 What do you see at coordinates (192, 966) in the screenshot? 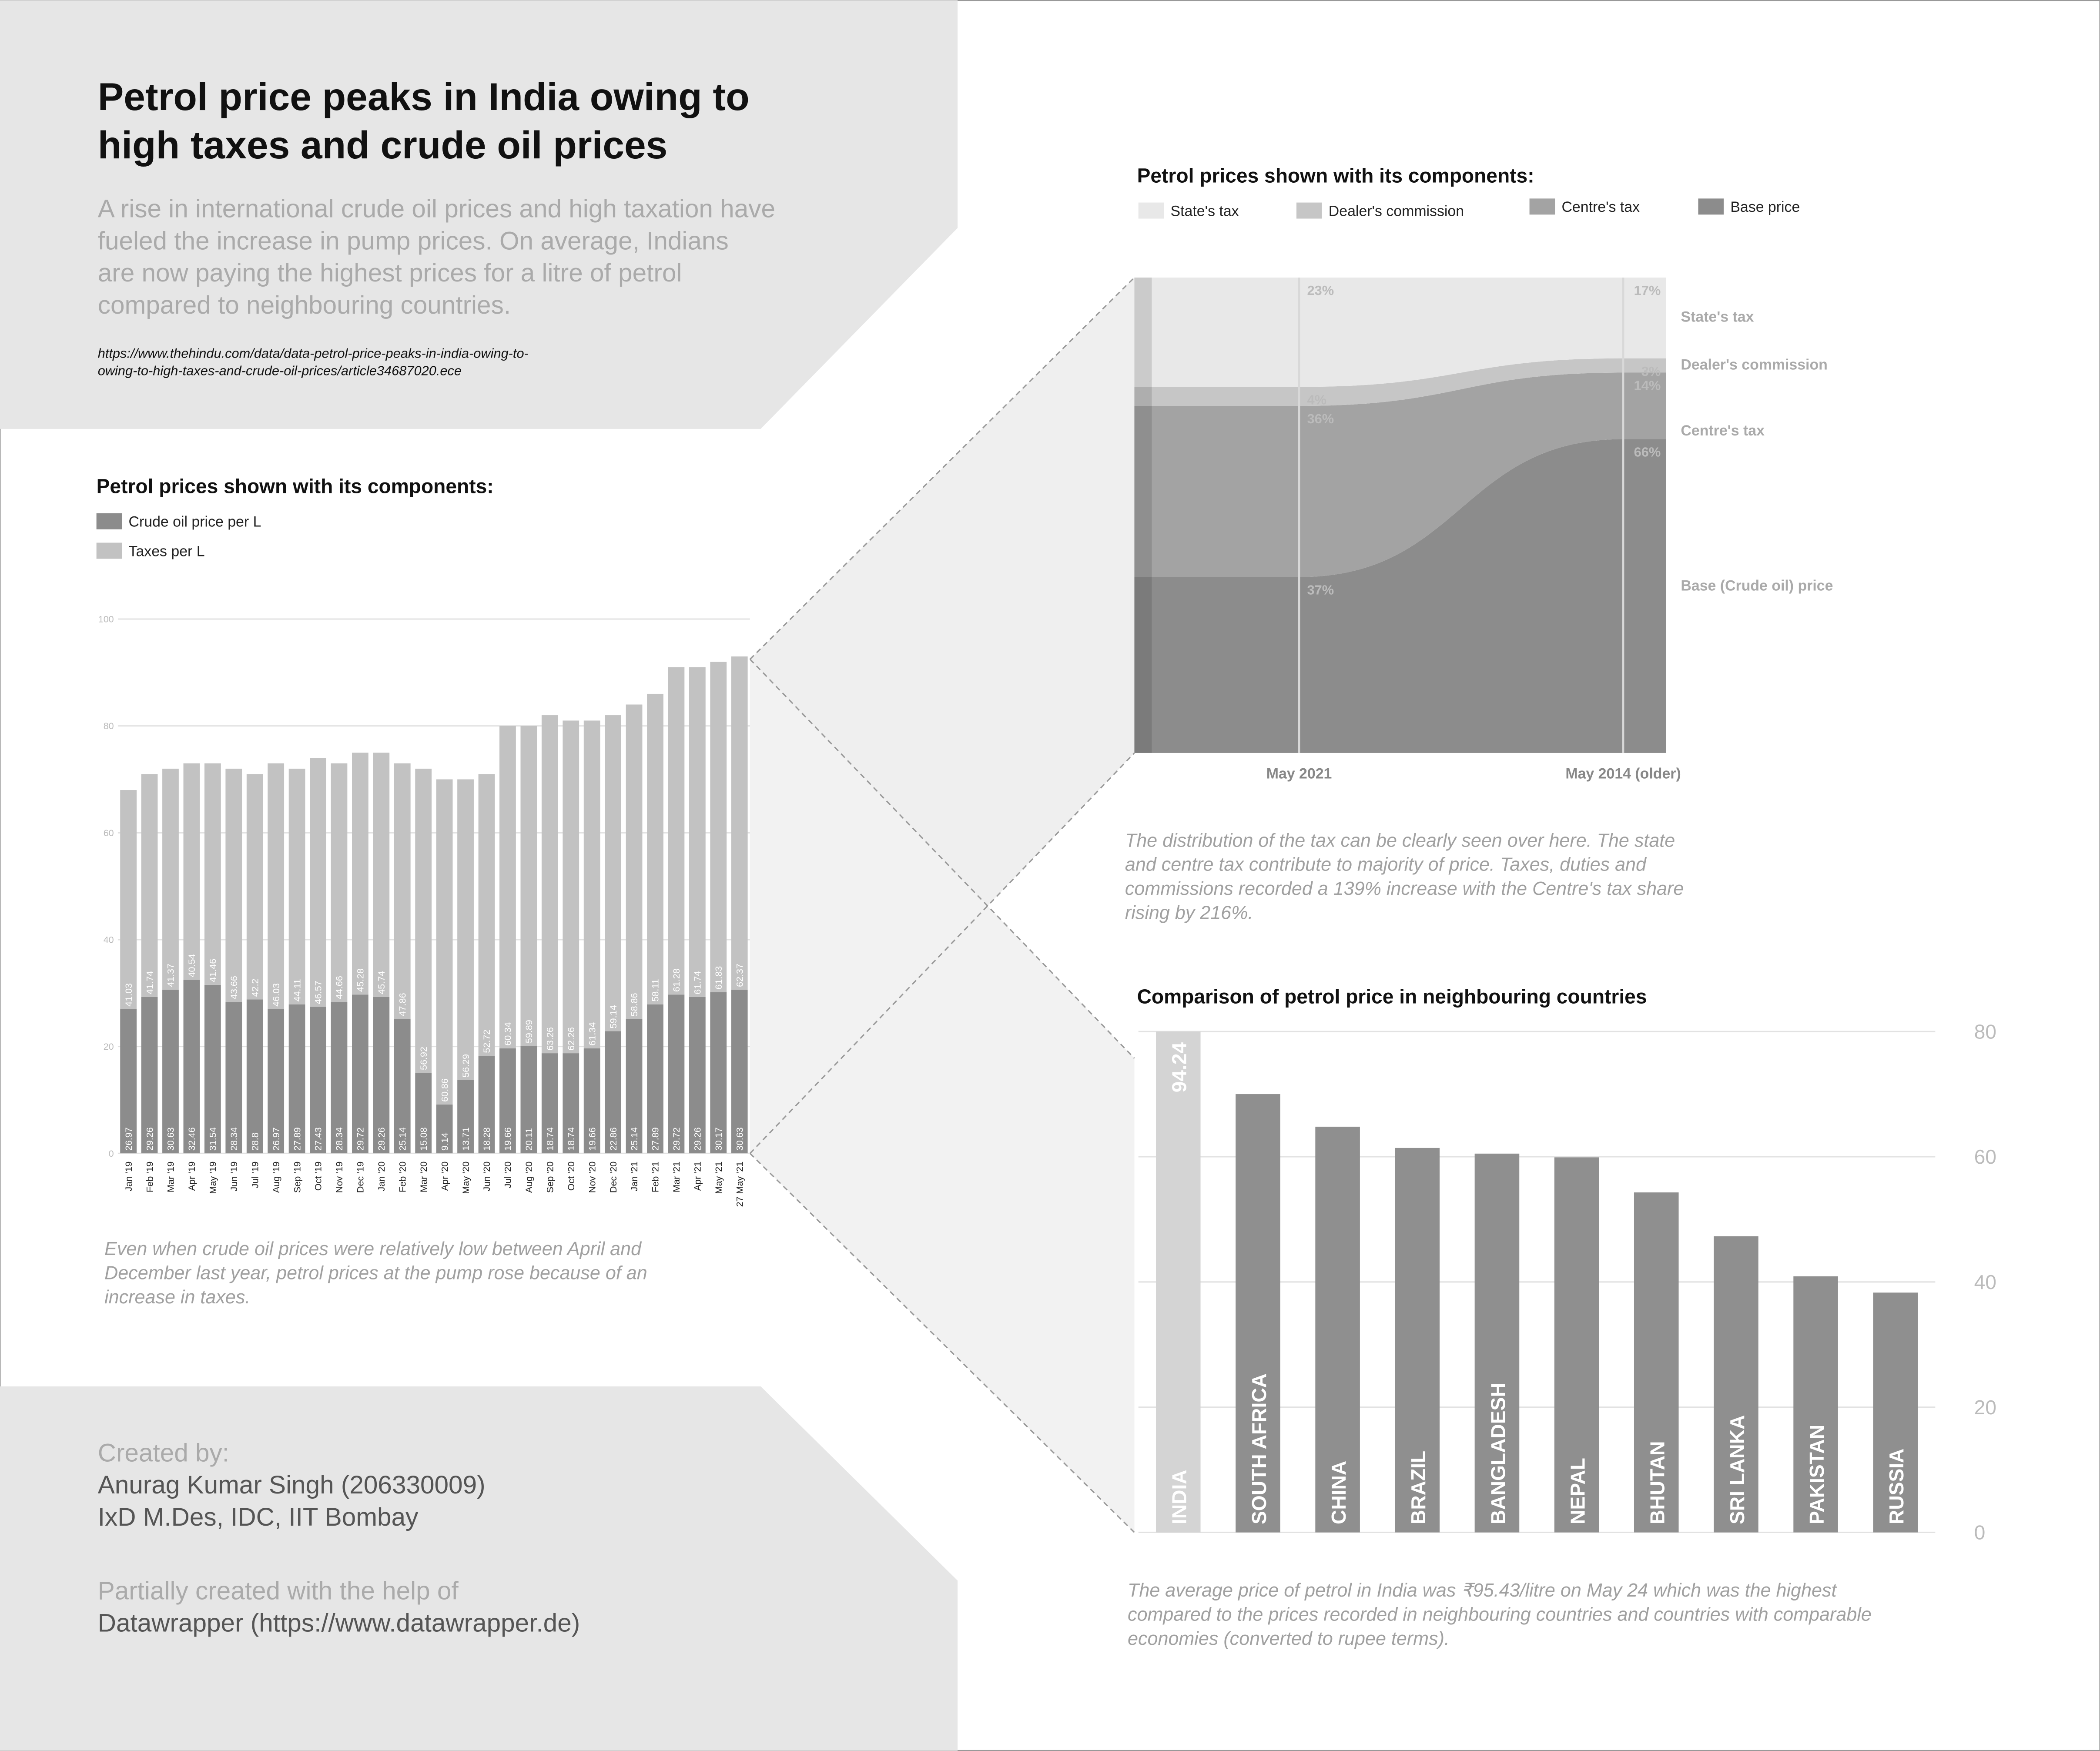
I see `value-label: 40.54` at bounding box center [192, 966].